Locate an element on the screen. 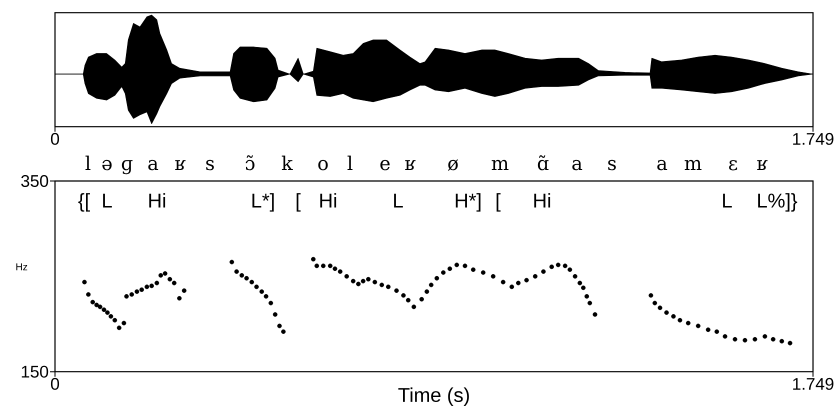 The height and width of the screenshot is (409, 835). text: ɡ is located at coordinates (127, 167).